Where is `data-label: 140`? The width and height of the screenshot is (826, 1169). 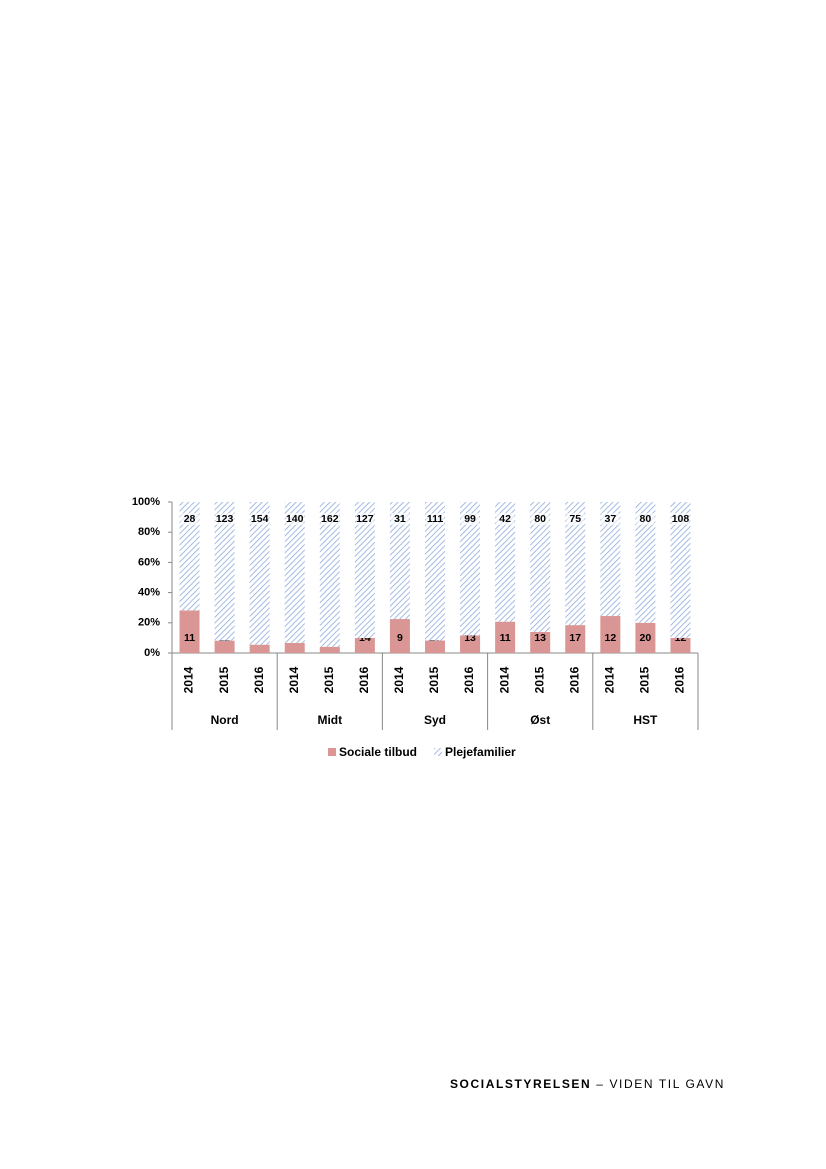
data-label: 140 is located at coordinates (295, 519).